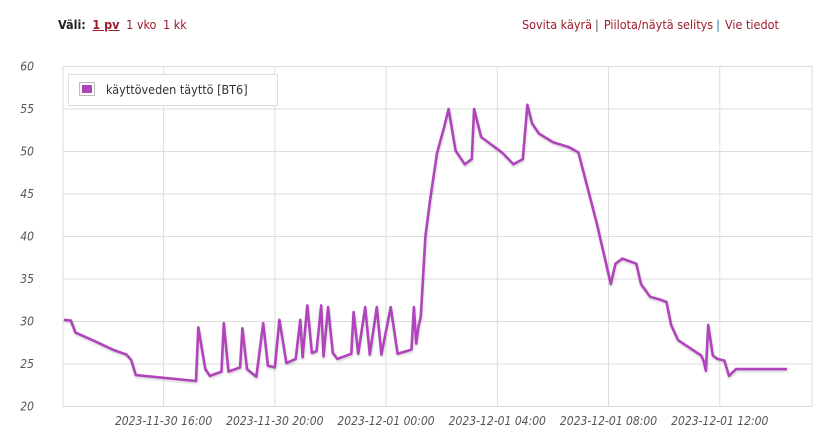 The width and height of the screenshot is (825, 430). I want to click on export-data-link: Vie tiedot, so click(751, 24).